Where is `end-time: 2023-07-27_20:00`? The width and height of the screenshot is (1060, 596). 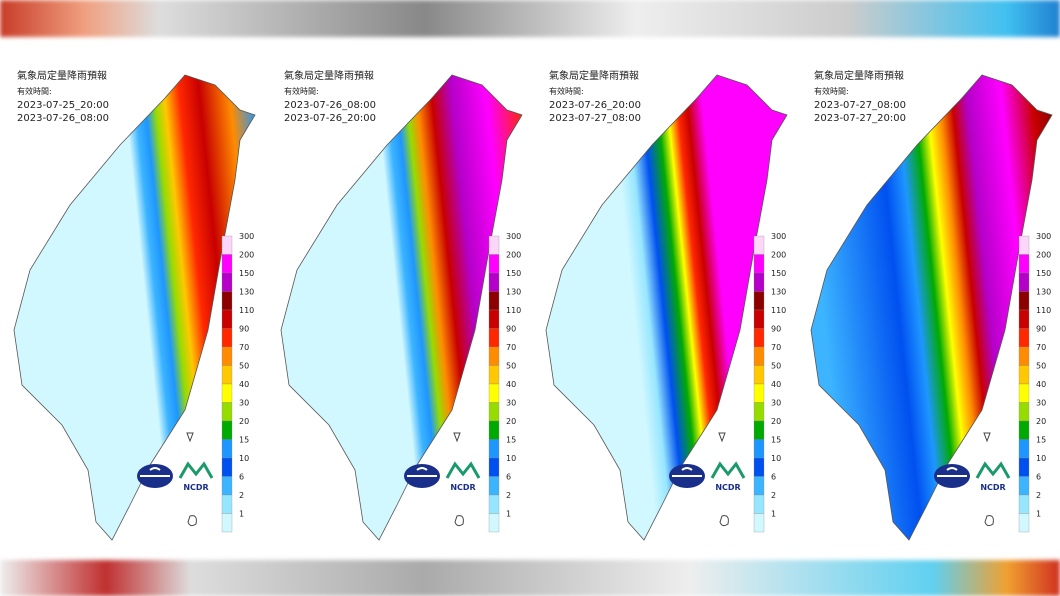
end-time: 2023-07-27_20:00 is located at coordinates (860, 118).